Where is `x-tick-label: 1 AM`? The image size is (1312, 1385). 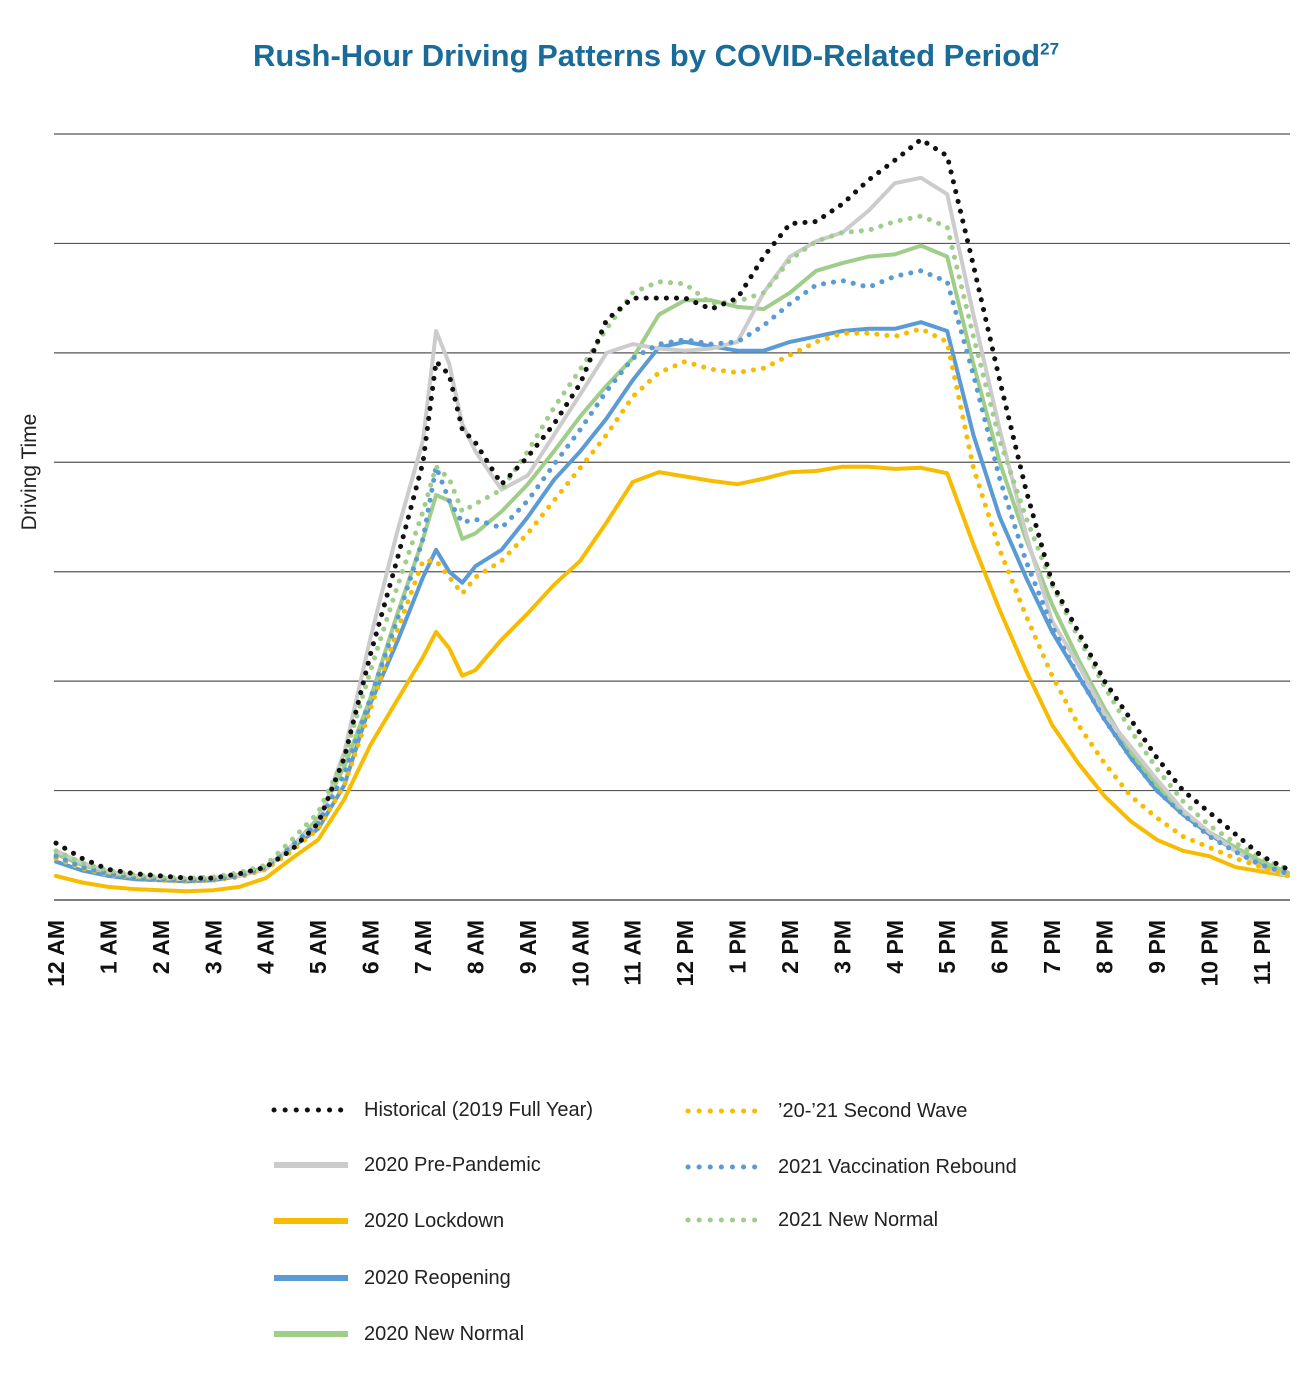 x-tick-label: 1 AM is located at coordinates (108, 947).